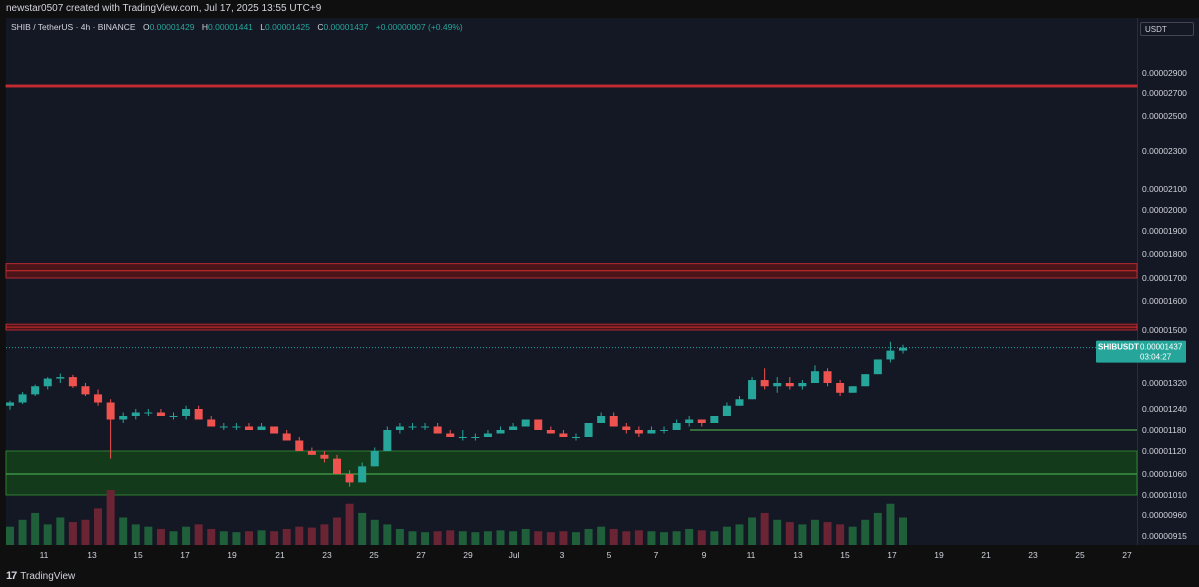  What do you see at coordinates (204, 27) in the screenshot?
I see `legend-high-label: H` at bounding box center [204, 27].